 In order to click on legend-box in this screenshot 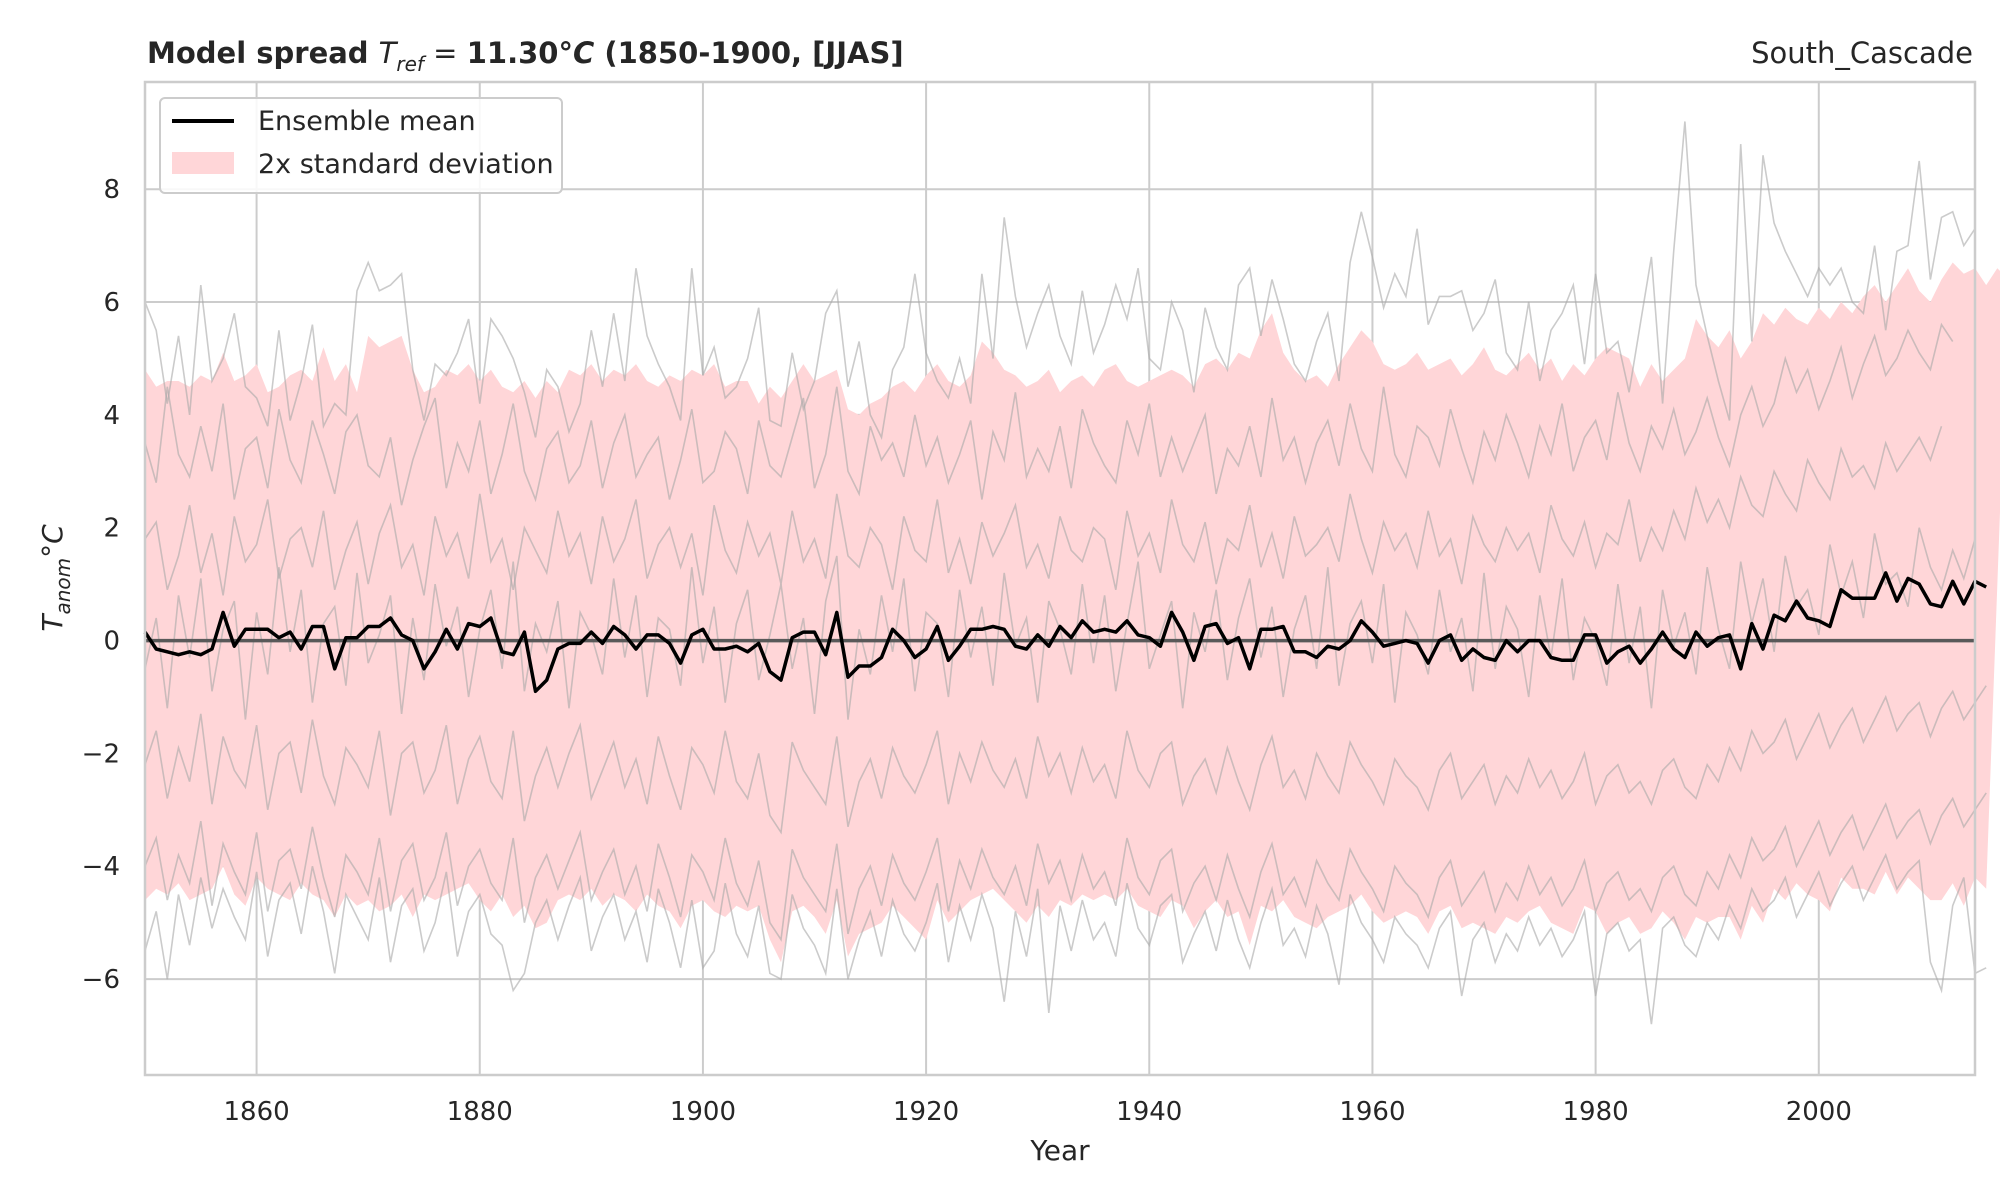, I will do `click(361, 145)`.